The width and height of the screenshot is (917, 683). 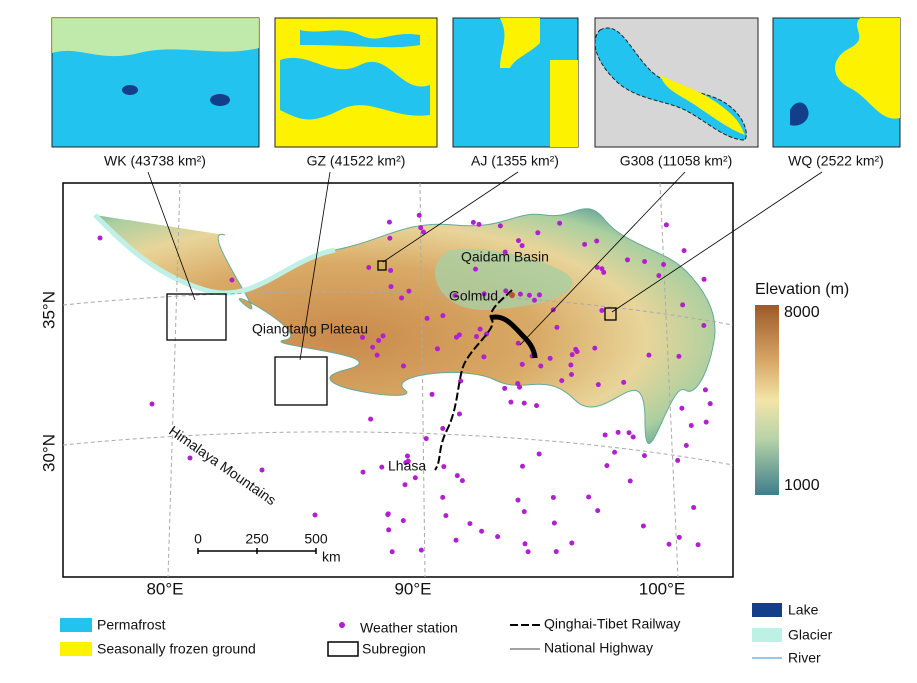 What do you see at coordinates (360, 39) in the screenshot?
I see `inset-gz-perma` at bounding box center [360, 39].